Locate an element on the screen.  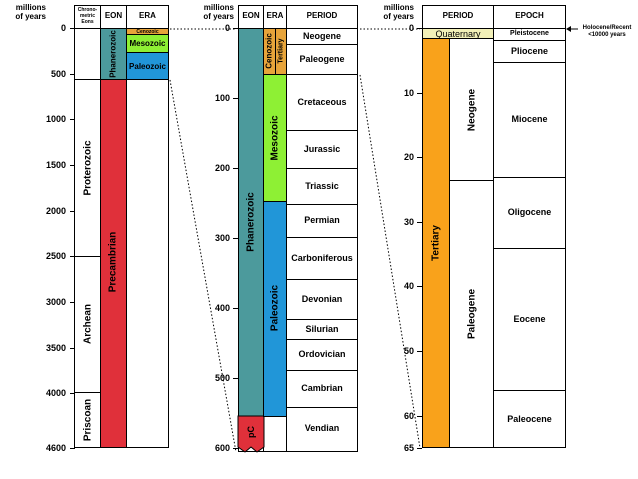
panel3-epoch-label: Miocene is located at coordinates (529, 119).